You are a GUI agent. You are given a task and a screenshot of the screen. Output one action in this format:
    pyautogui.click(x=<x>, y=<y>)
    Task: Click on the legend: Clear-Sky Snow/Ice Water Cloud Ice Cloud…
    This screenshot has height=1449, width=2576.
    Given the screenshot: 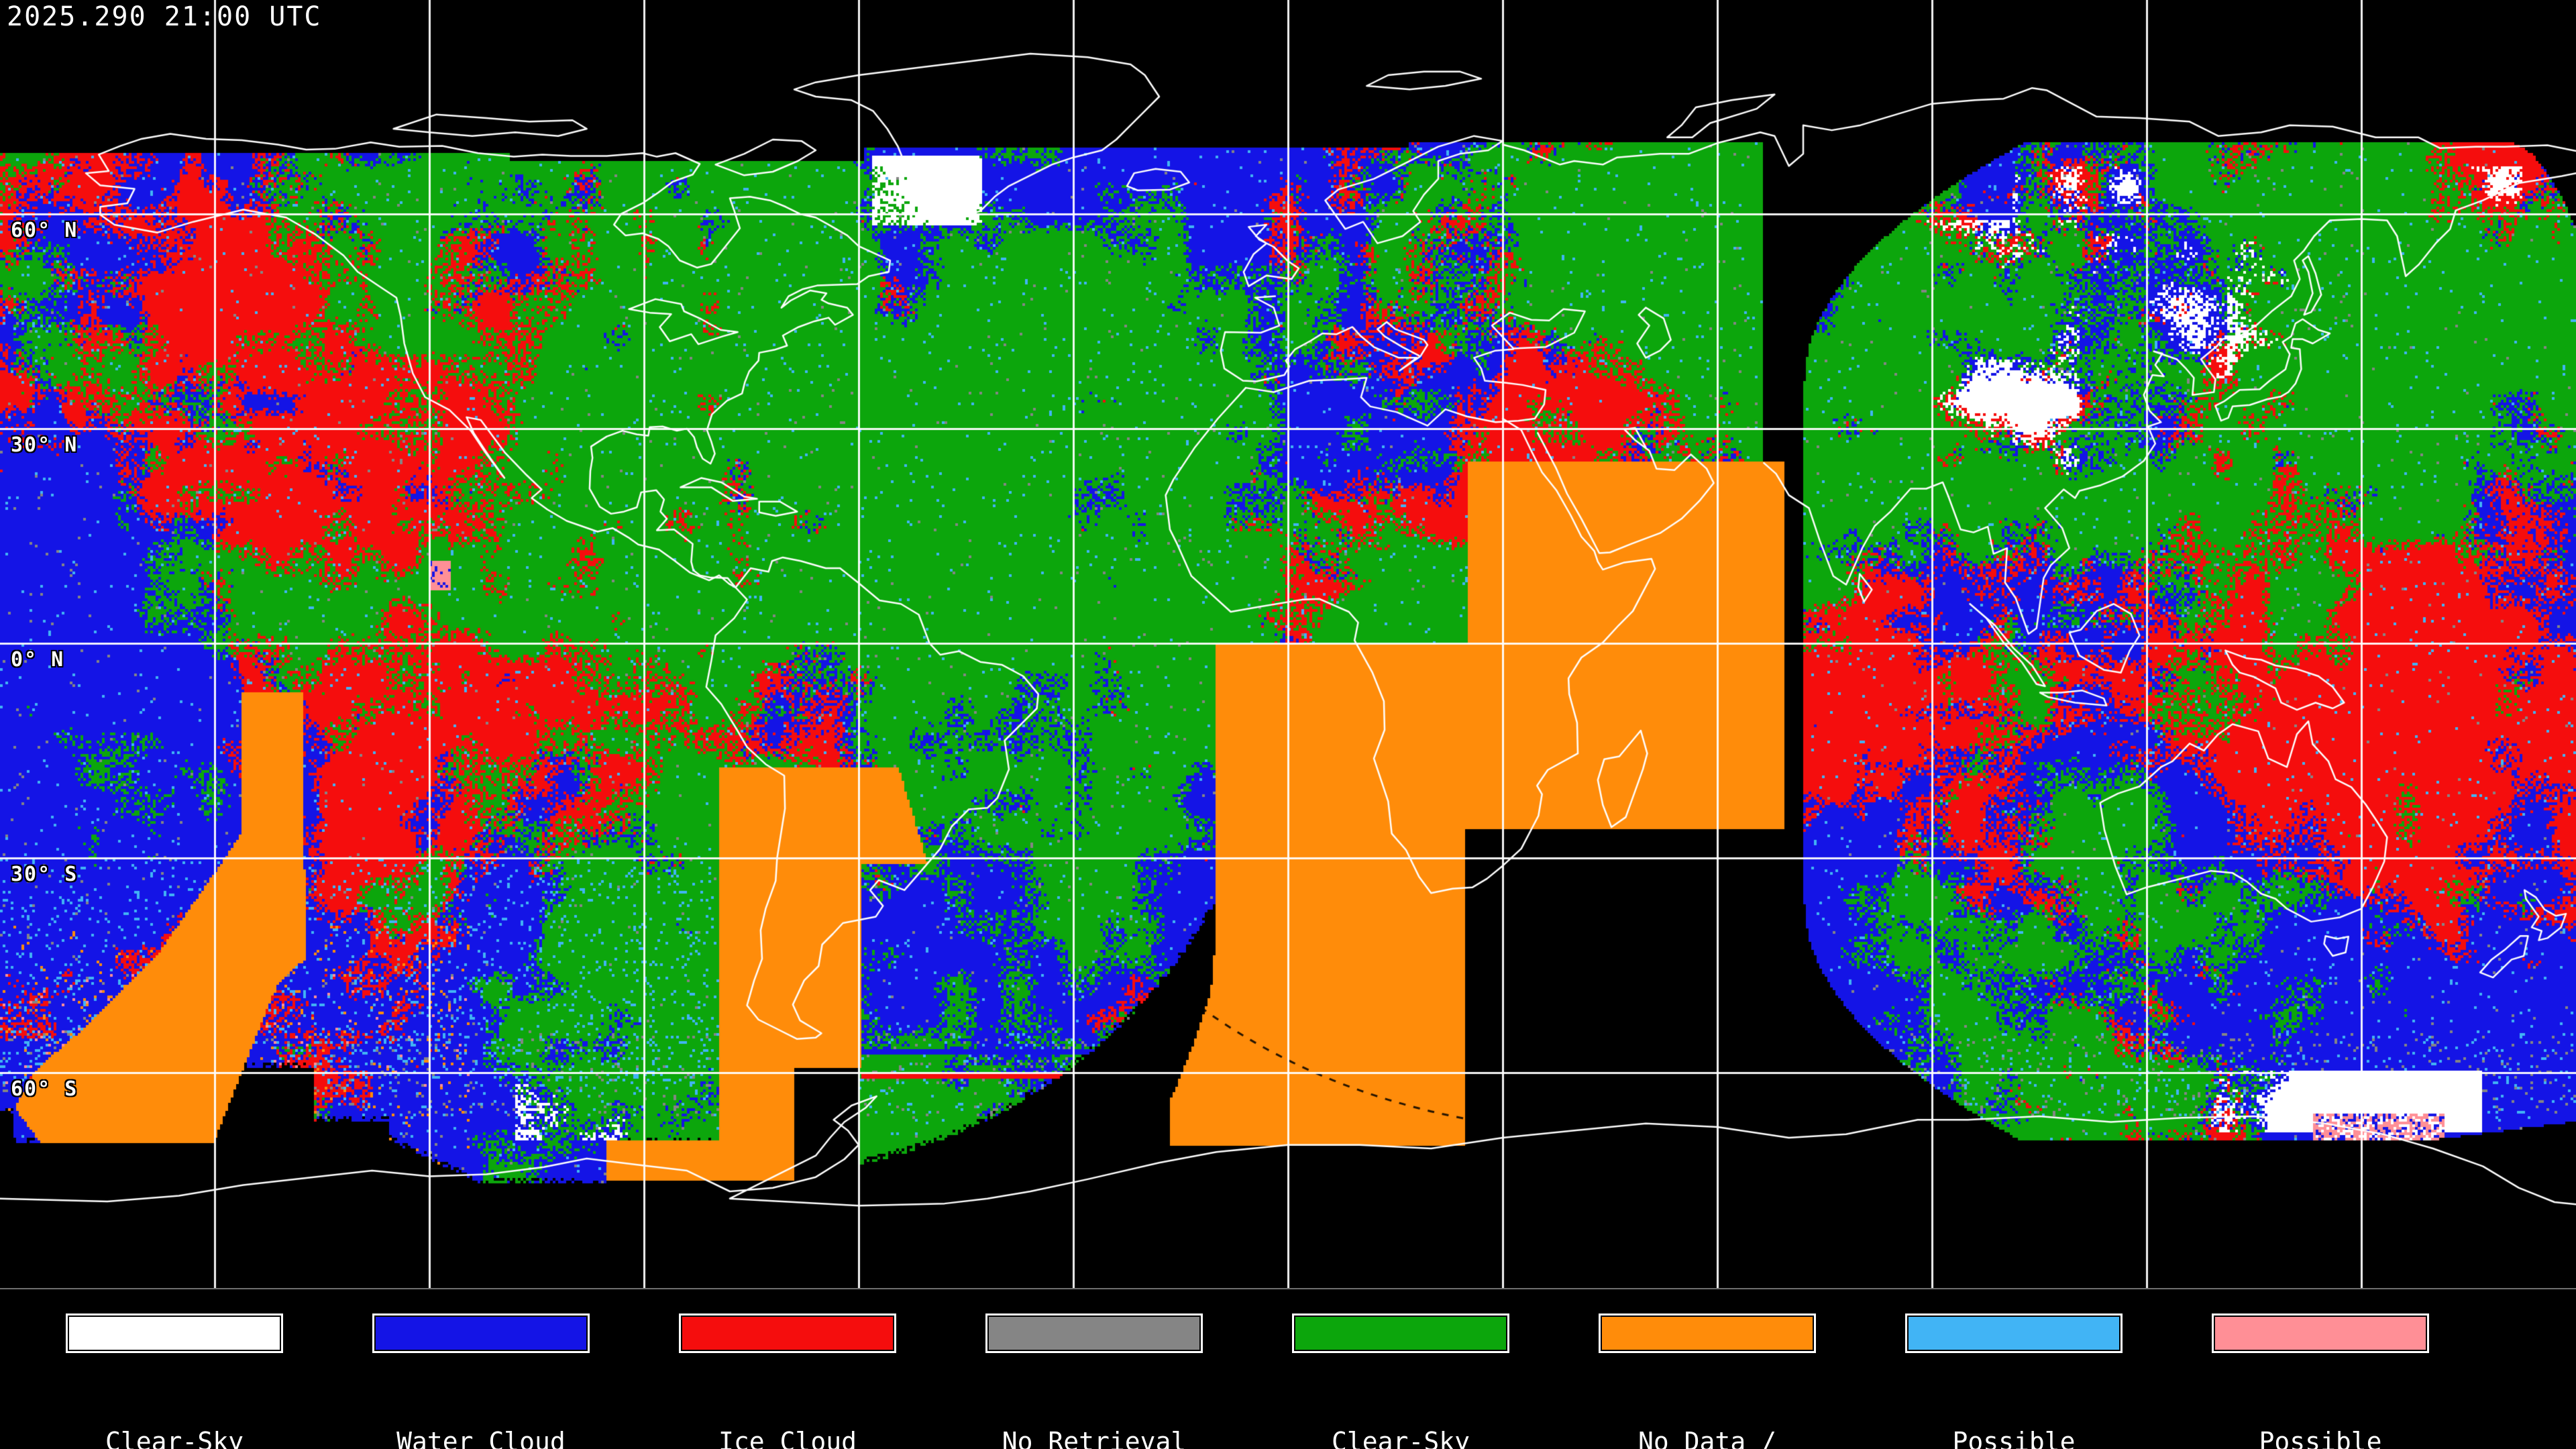 What is the action you would take?
    pyautogui.click(x=1288, y=1368)
    